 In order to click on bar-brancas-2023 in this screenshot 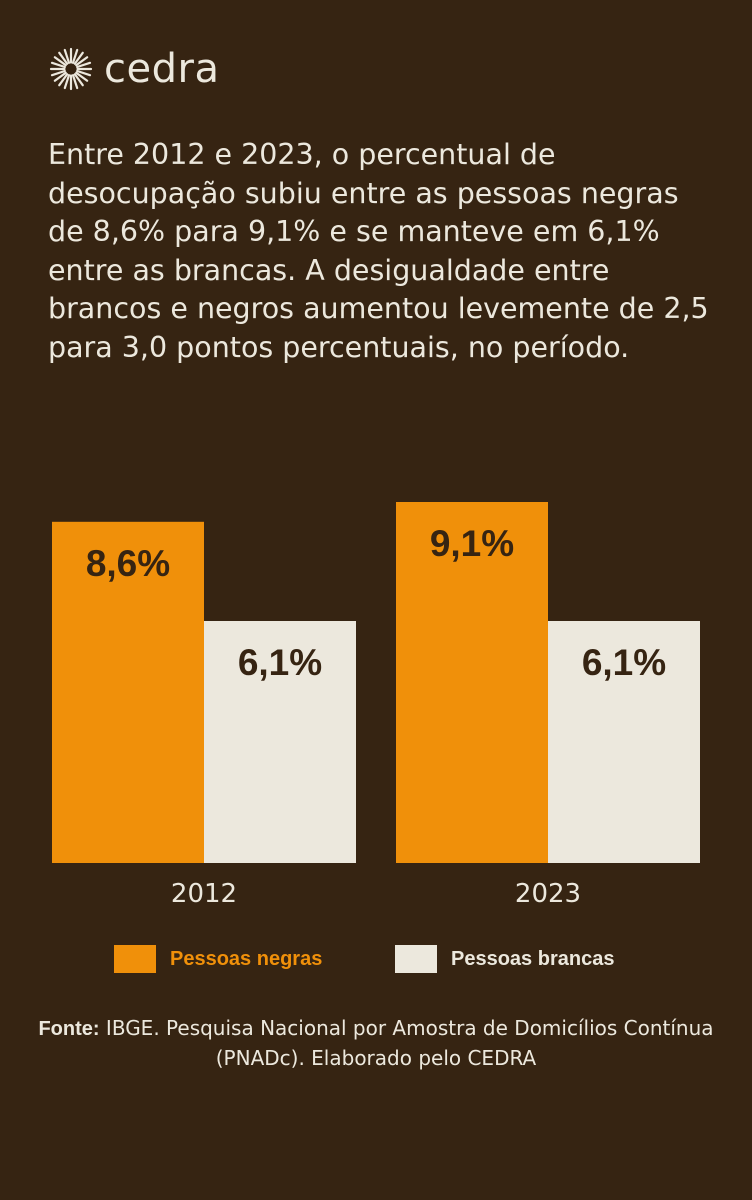, I will do `click(624, 742)`.